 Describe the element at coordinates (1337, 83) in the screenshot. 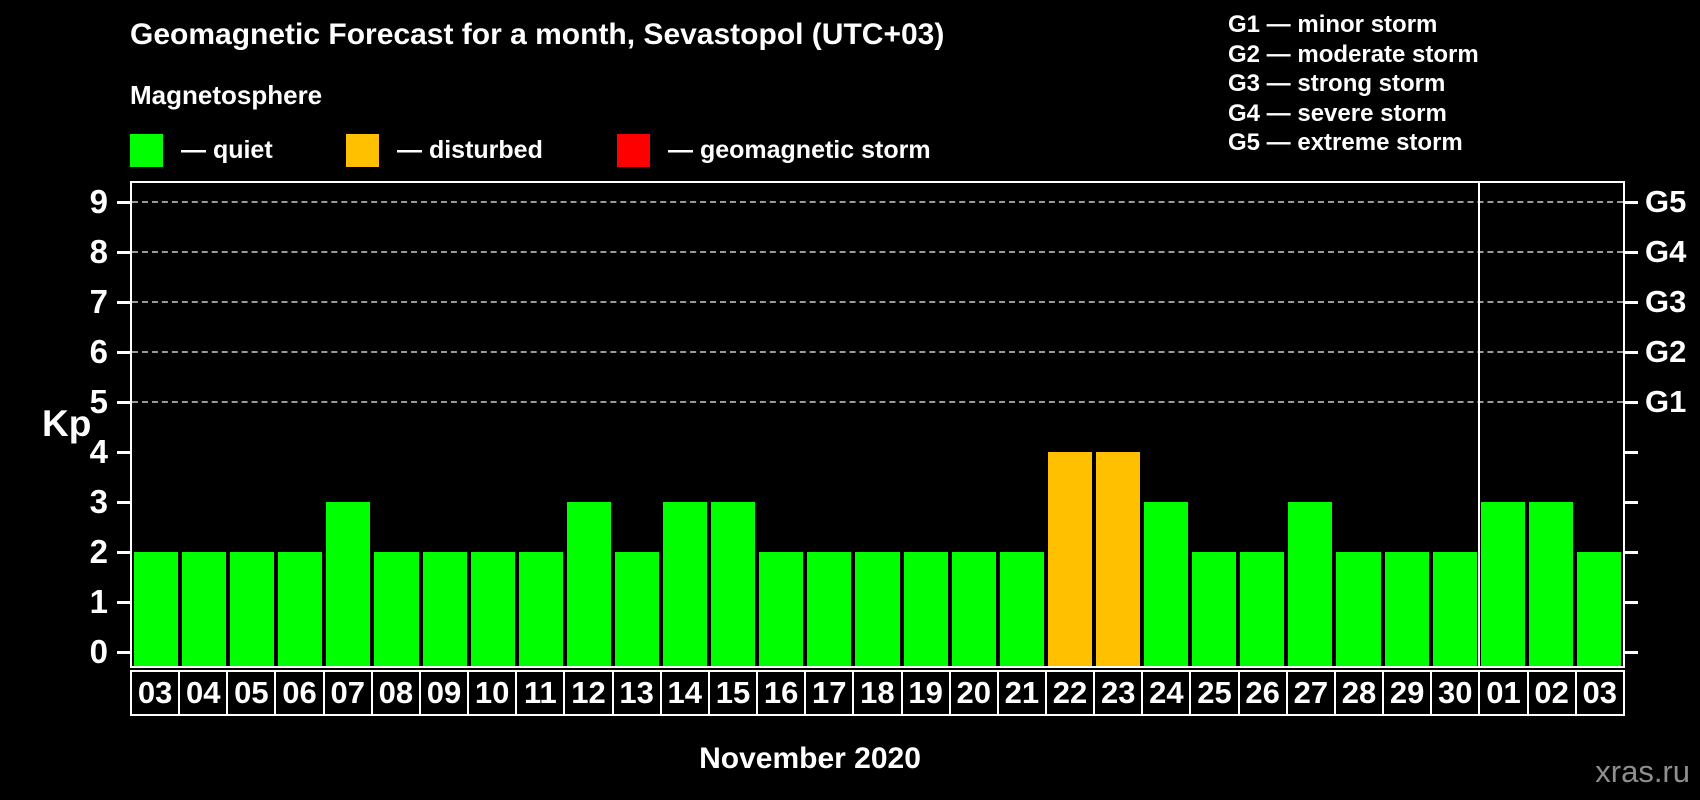

I see `g-legend-line-g3: G3 — strong storm` at that location.